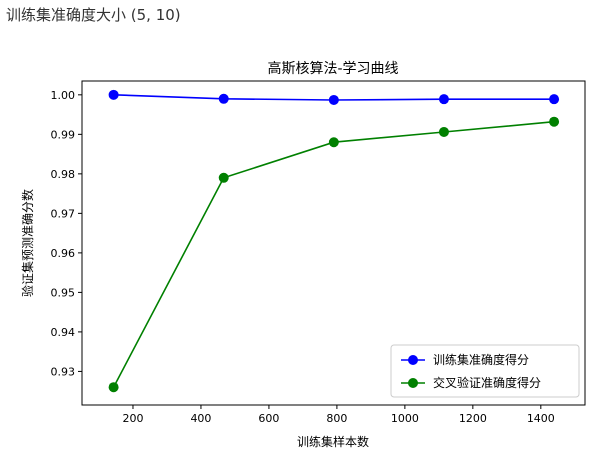  I want to click on y-axis-ticks: 0.93 0.94 0.95 0.96 0.97 0.98 0.99 1.00, so click(66, 233).